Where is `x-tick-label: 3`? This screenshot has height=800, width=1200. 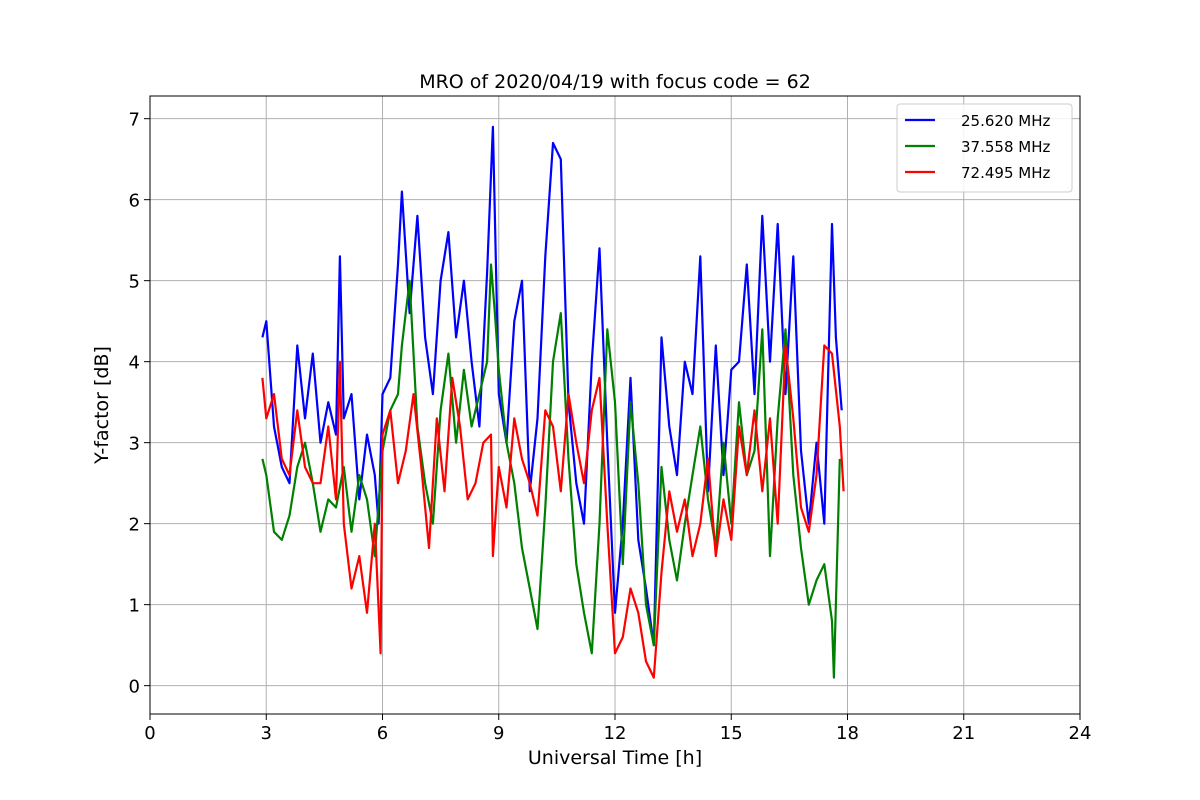
x-tick-label: 3 is located at coordinates (266, 733).